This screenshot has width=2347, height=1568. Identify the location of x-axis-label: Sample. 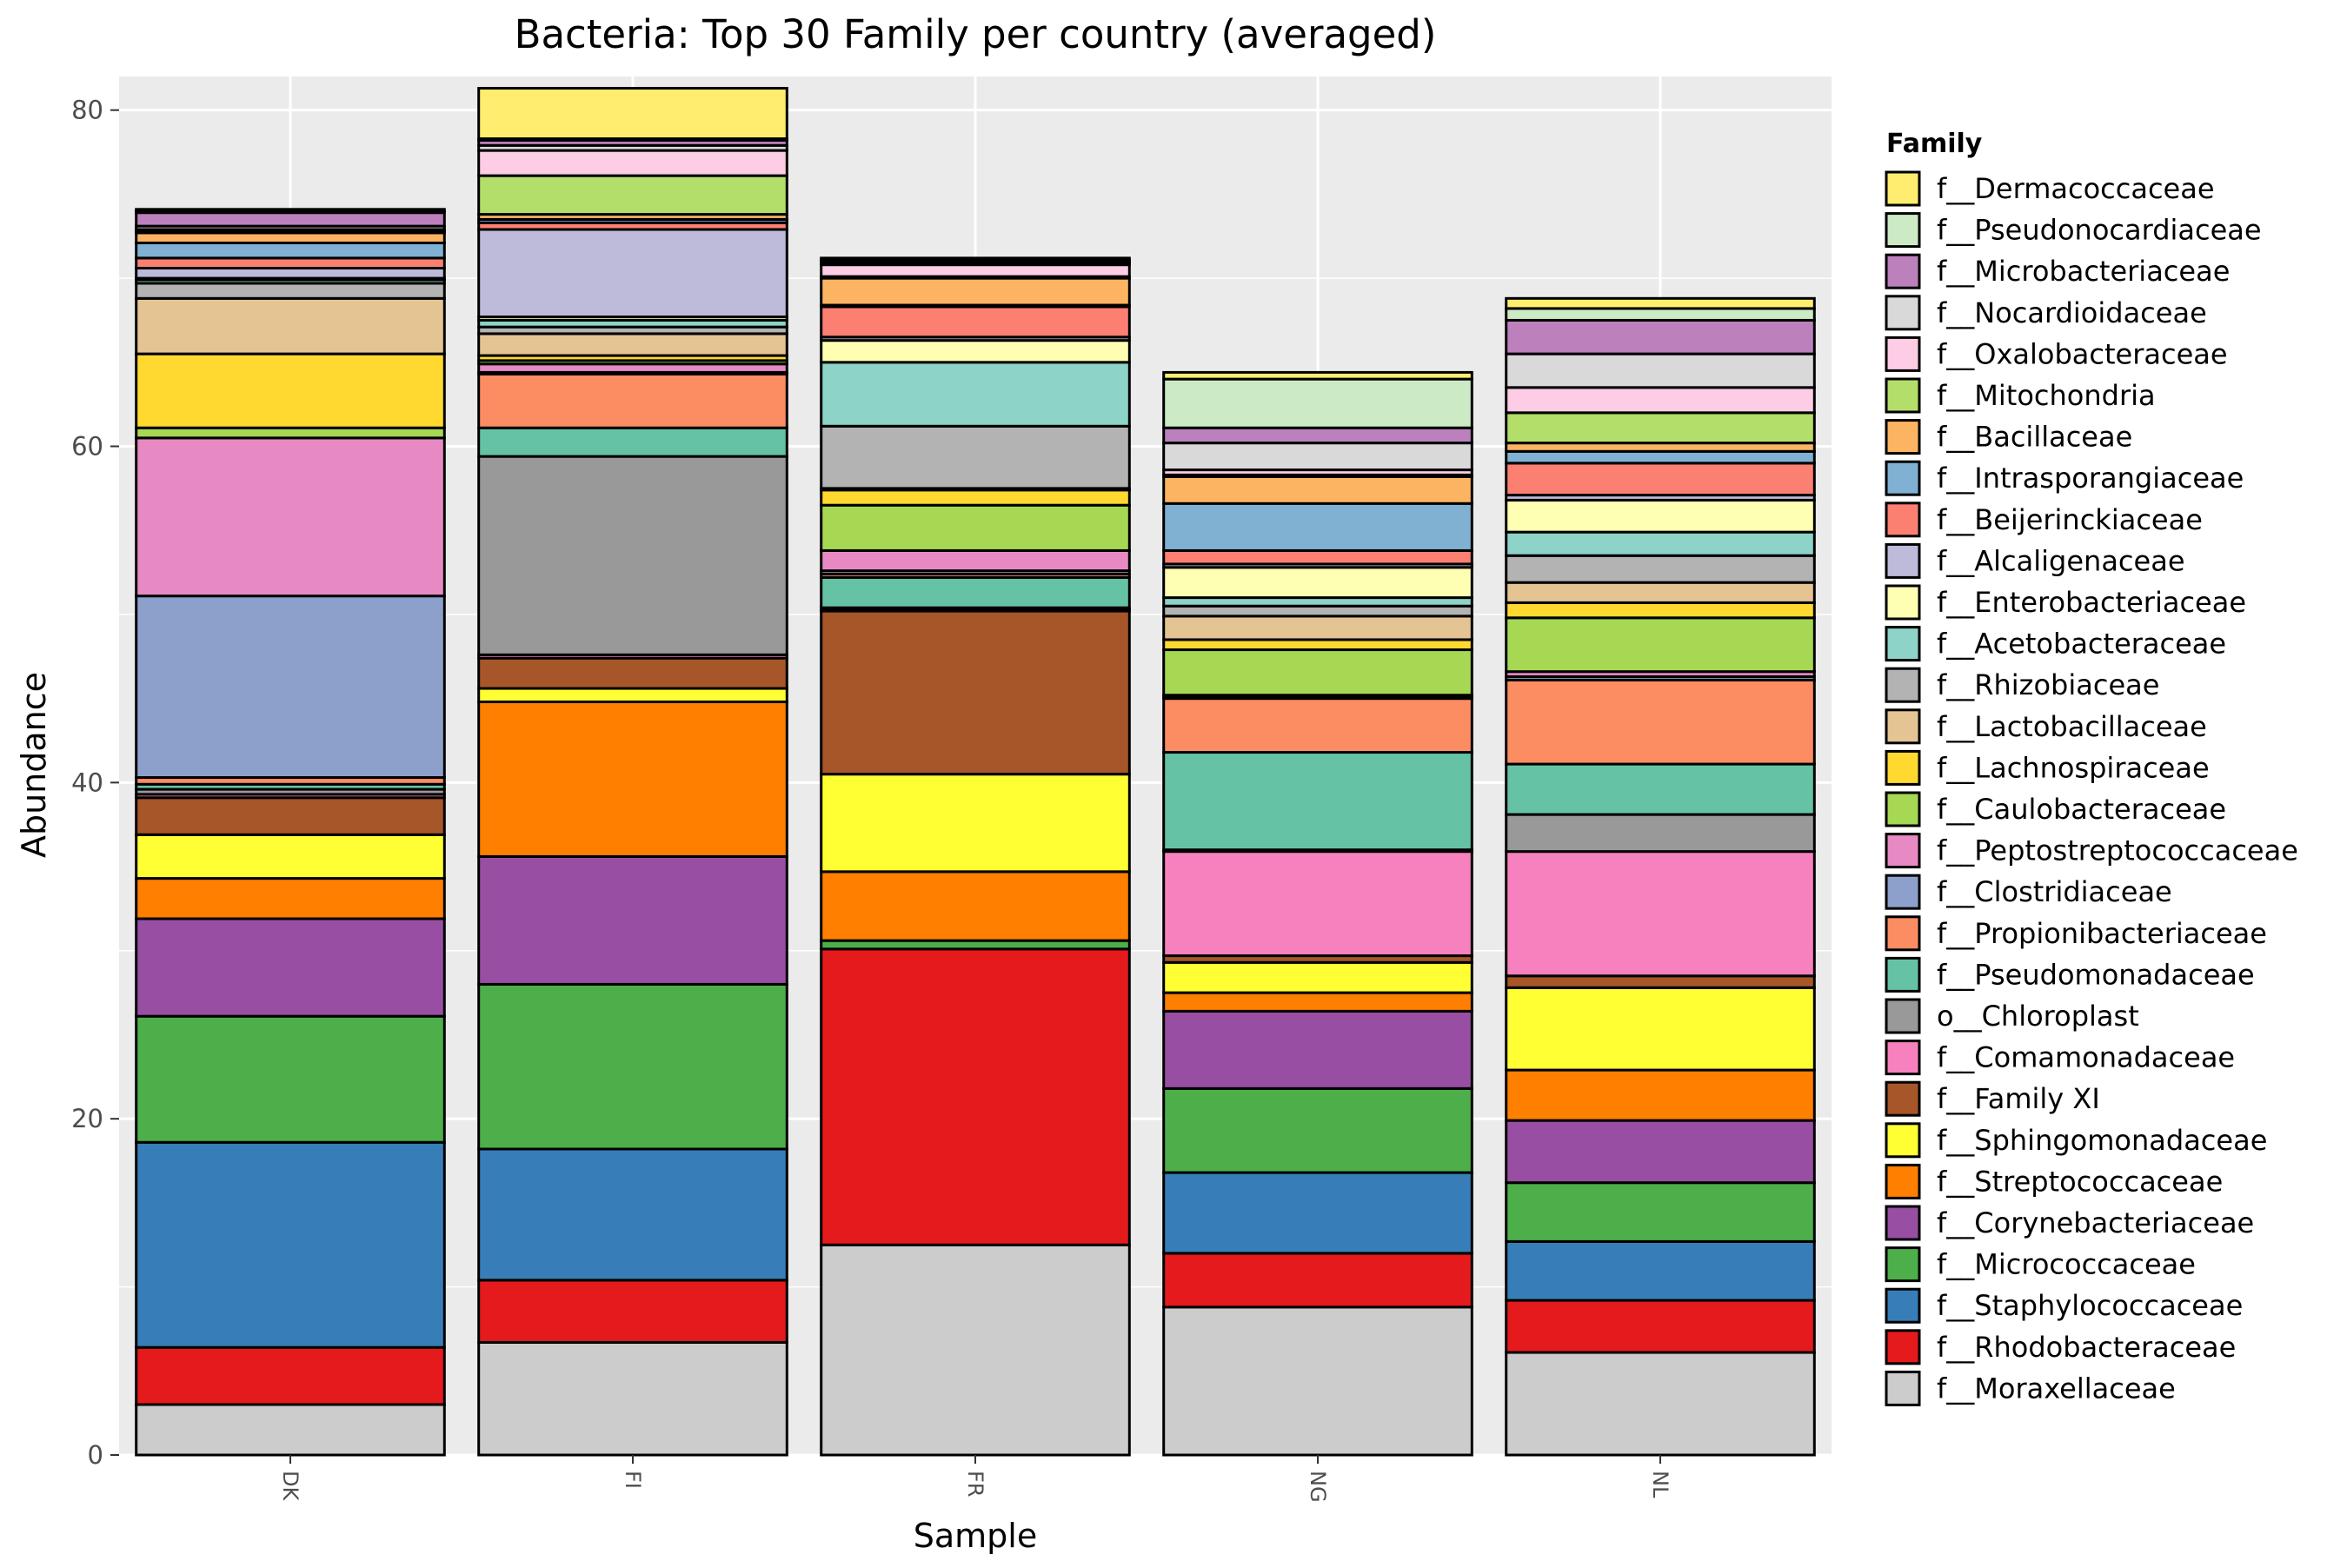
(976, 1536).